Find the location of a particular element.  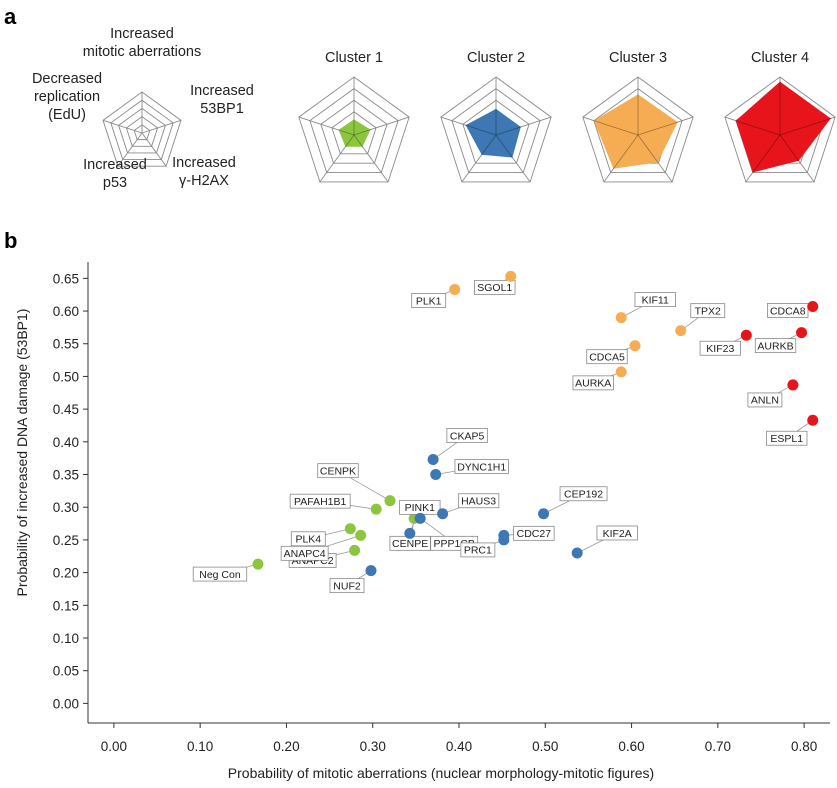

x-tick-label: 0.40 is located at coordinates (459, 746).